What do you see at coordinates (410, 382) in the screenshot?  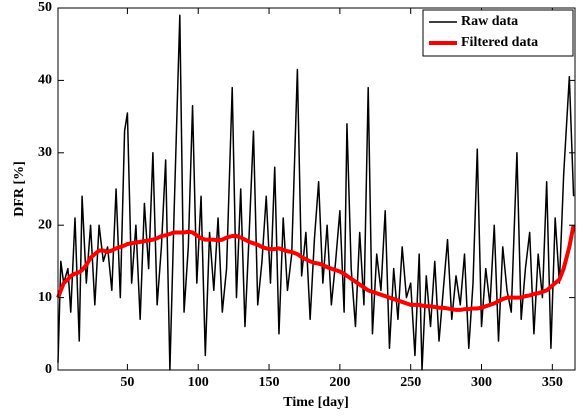 I see `x-tick-label: 250` at bounding box center [410, 382].